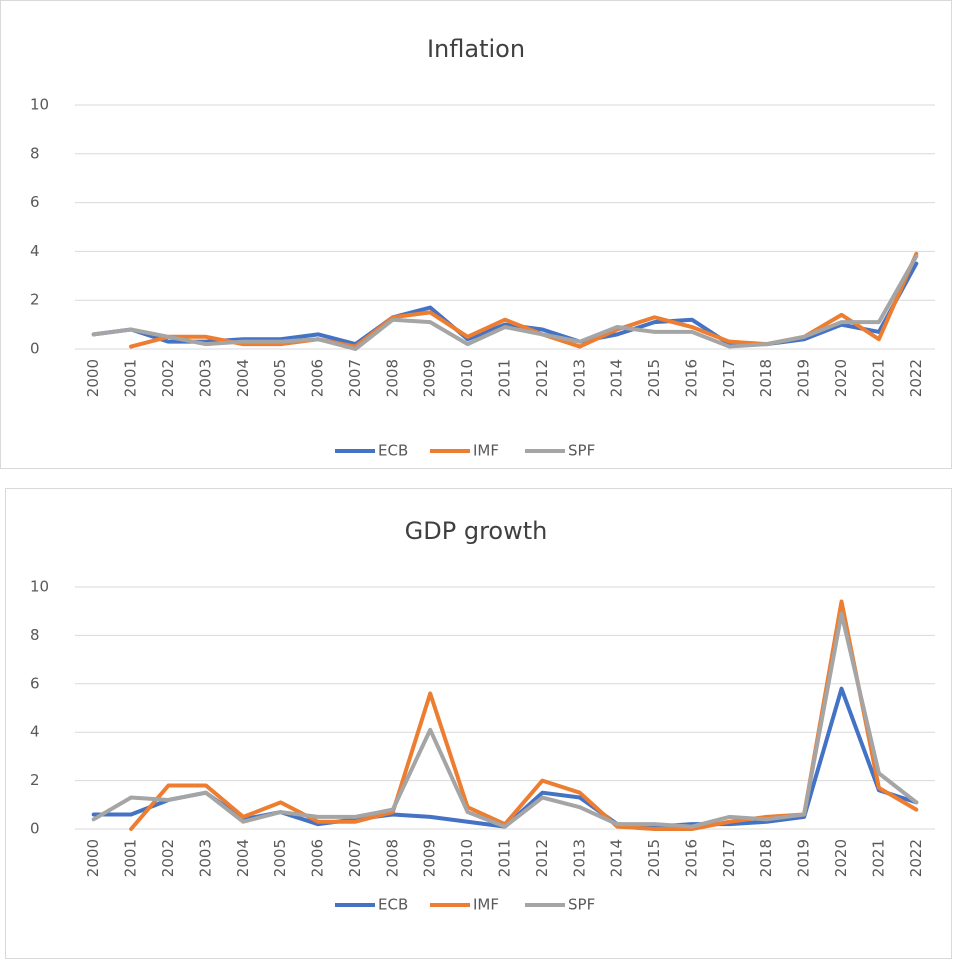 The height and width of the screenshot is (961, 957). I want to click on chart-title: Inflation, so click(476, 49).